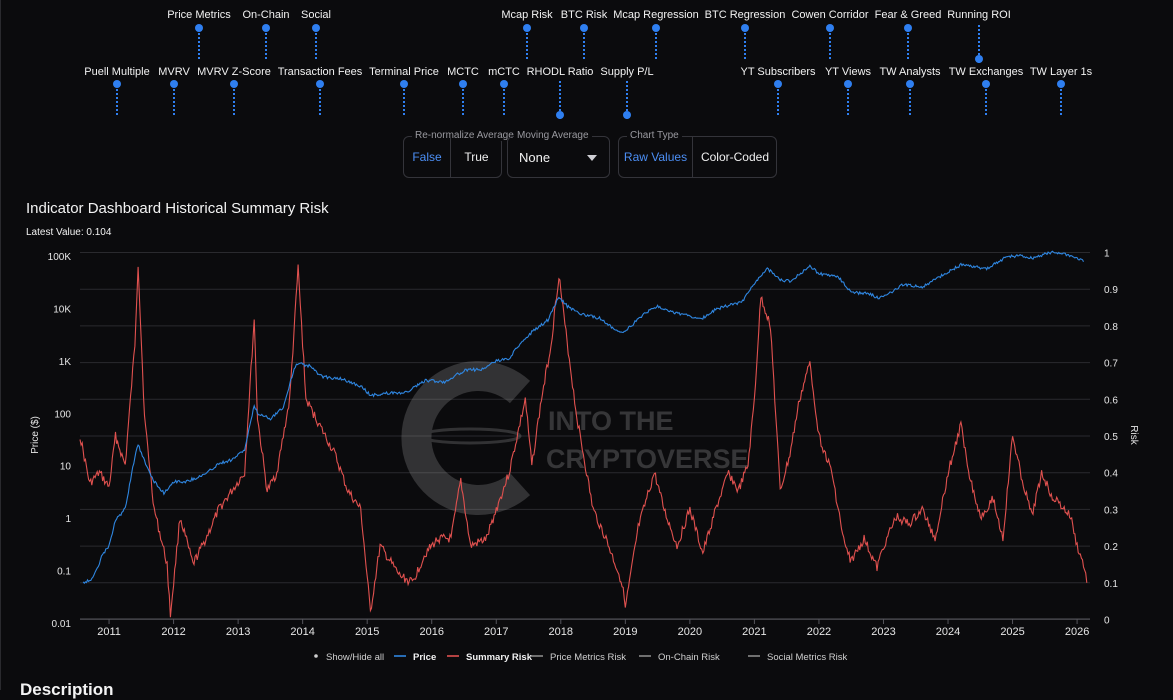 This screenshot has height=700, width=1173. What do you see at coordinates (656, 15) in the screenshot?
I see `indicator-mcap-regression-label: Mcap Regression` at bounding box center [656, 15].